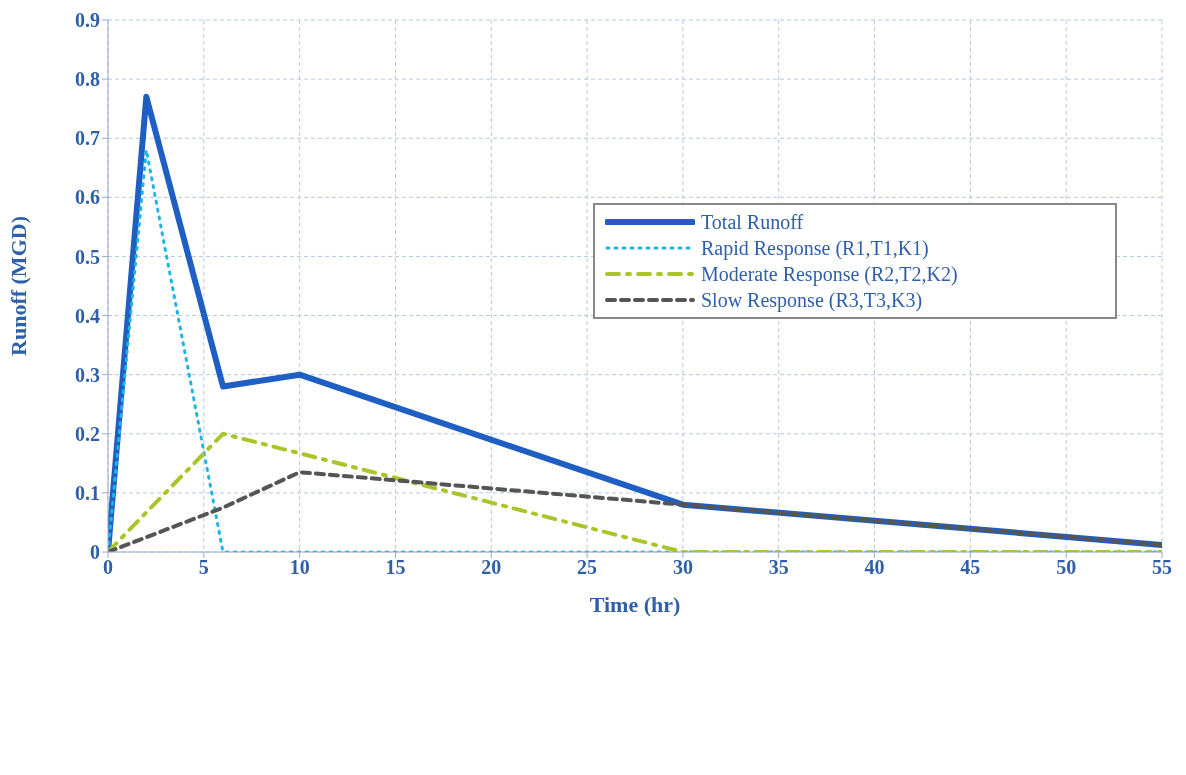  What do you see at coordinates (87, 197) in the screenshot?
I see `y-tick-label: 0.6` at bounding box center [87, 197].